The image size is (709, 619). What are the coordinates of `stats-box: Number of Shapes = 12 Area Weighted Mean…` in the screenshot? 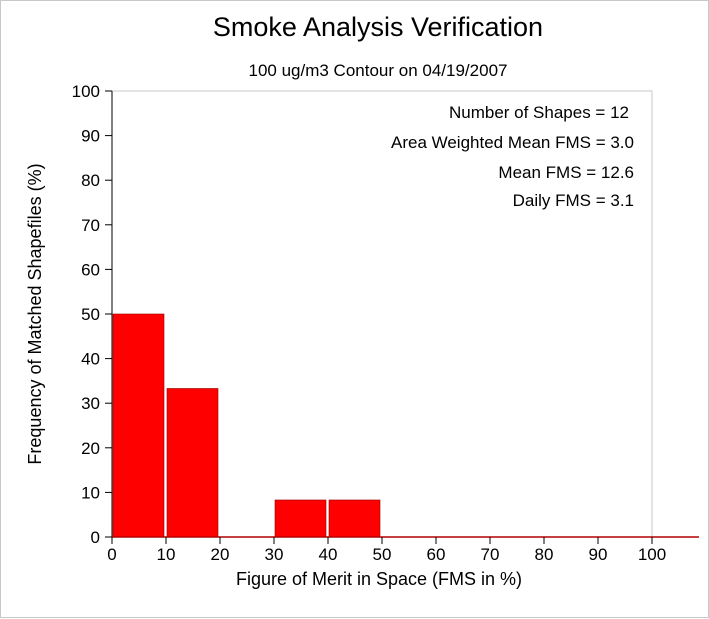 It's located at (512, 156).